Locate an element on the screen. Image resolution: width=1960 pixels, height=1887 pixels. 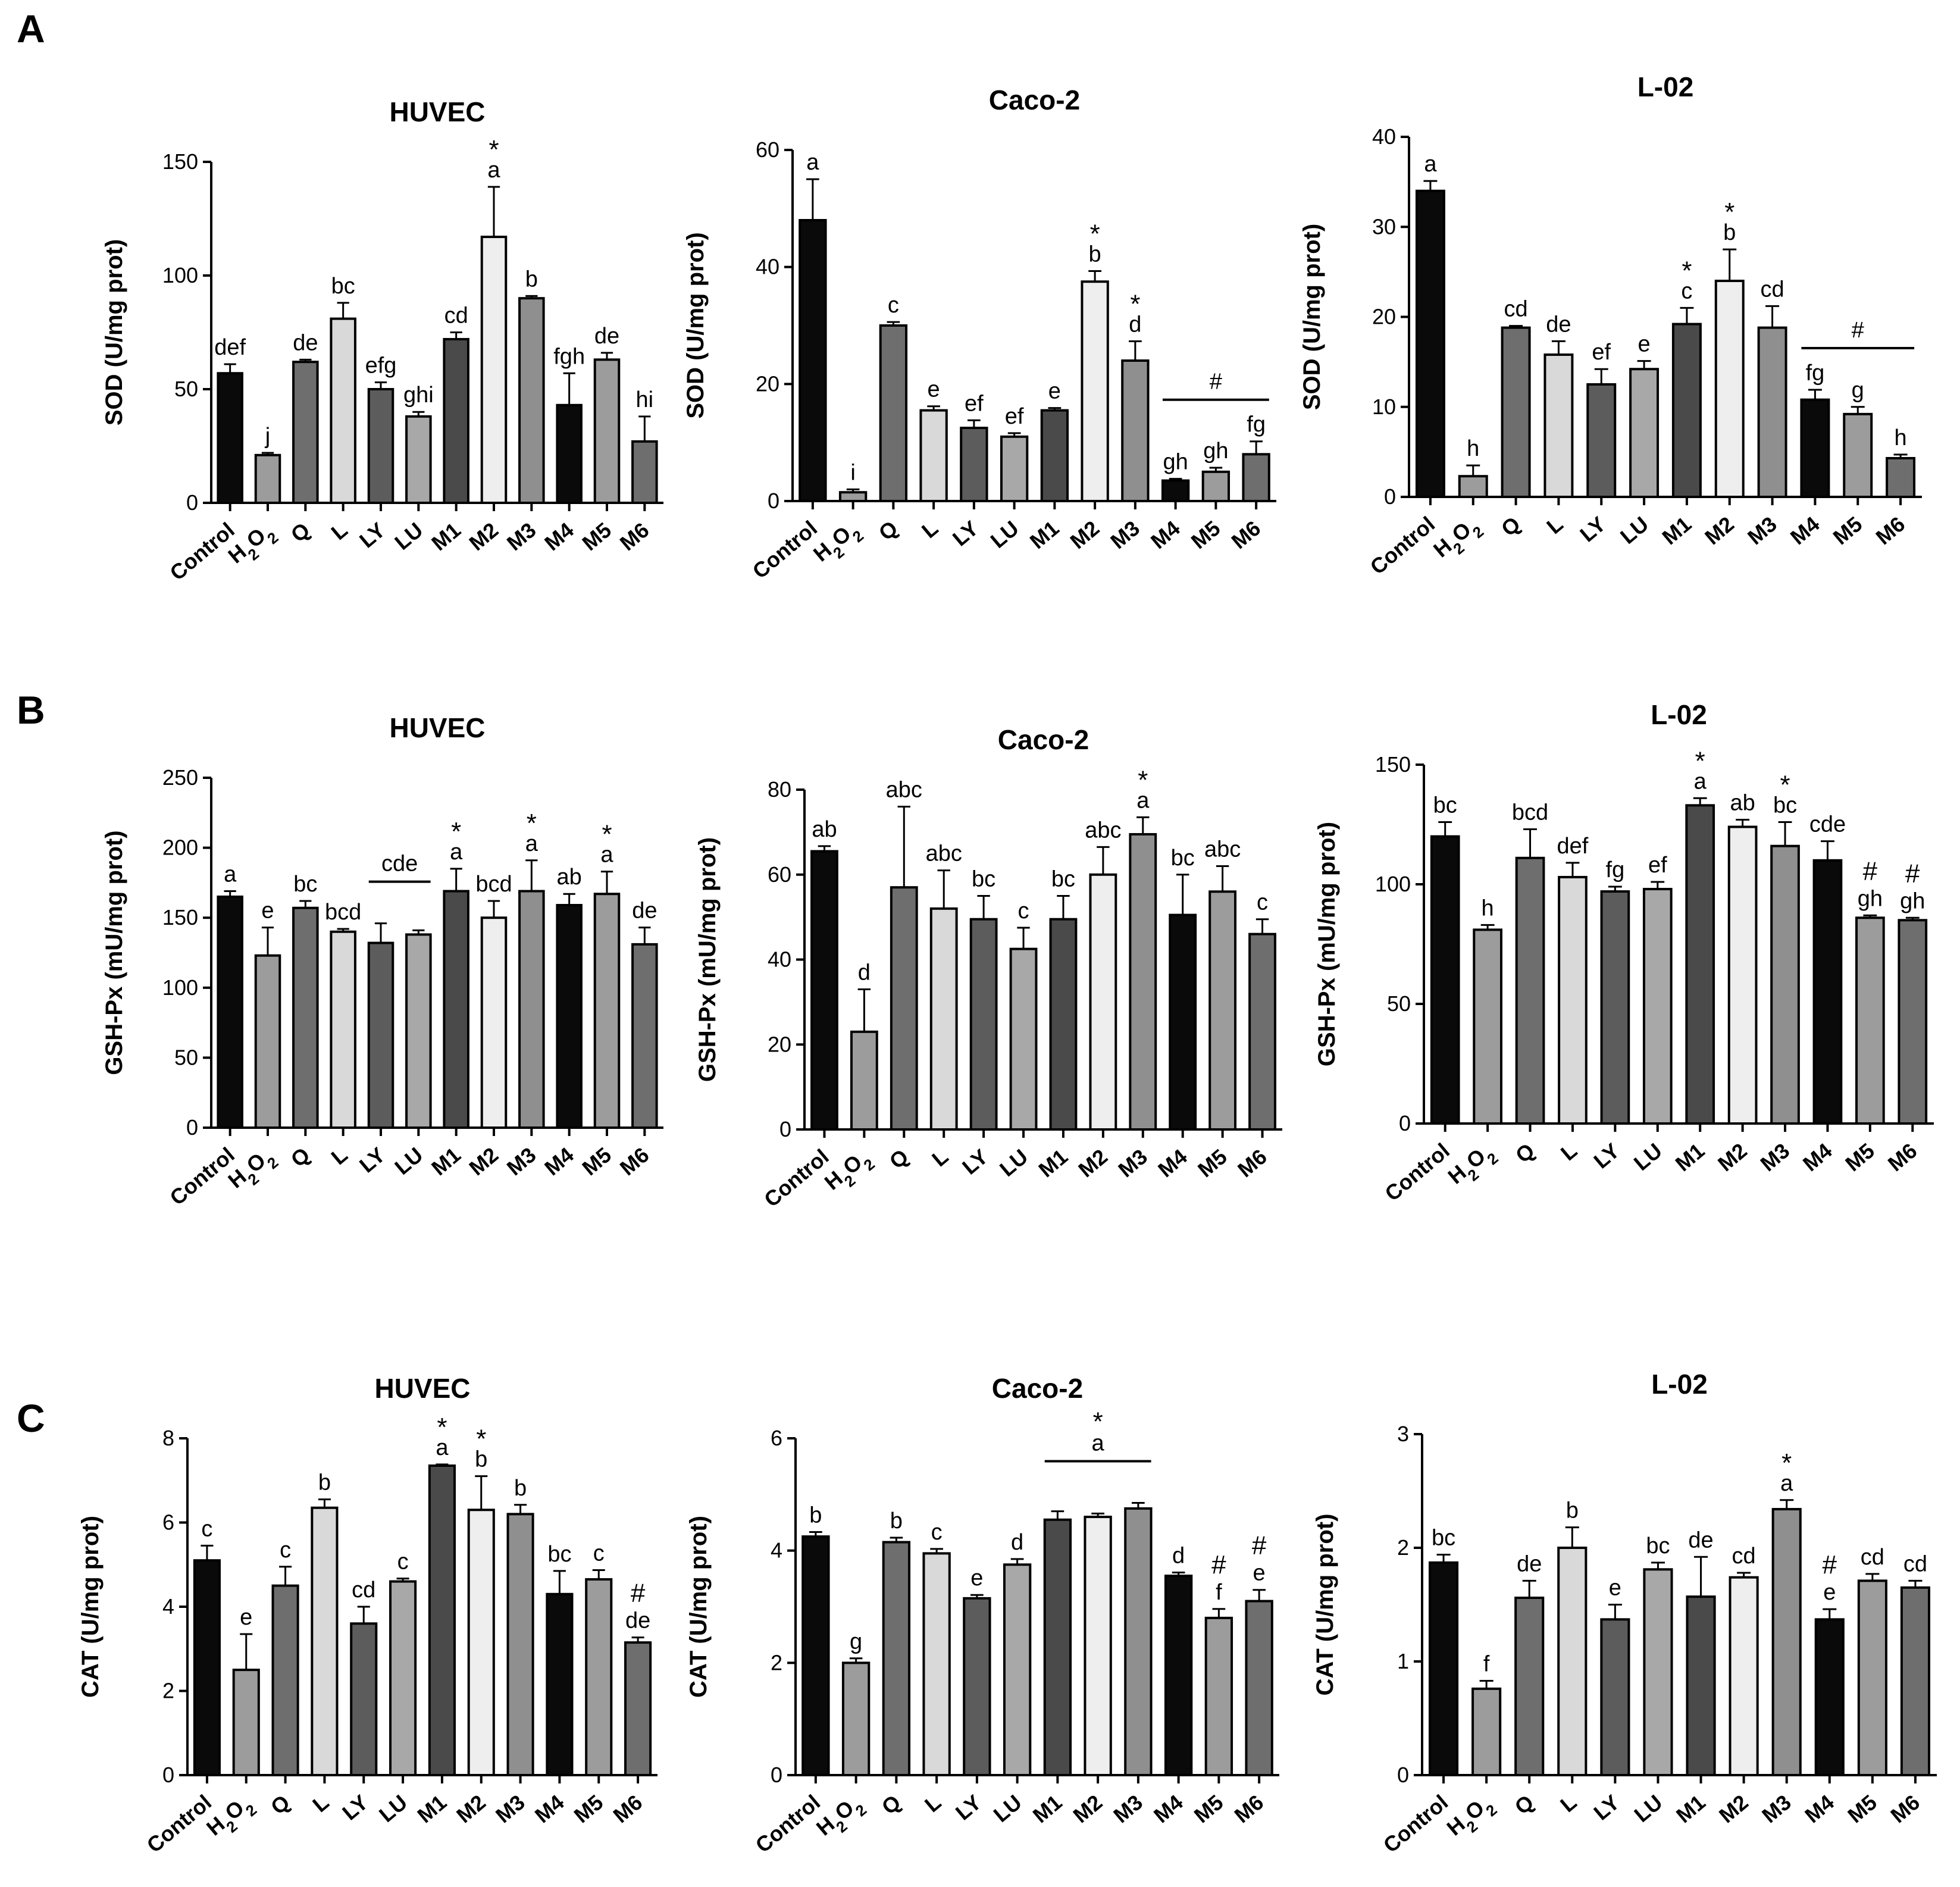
y-tick-label: 50 is located at coordinates (186, 1057).